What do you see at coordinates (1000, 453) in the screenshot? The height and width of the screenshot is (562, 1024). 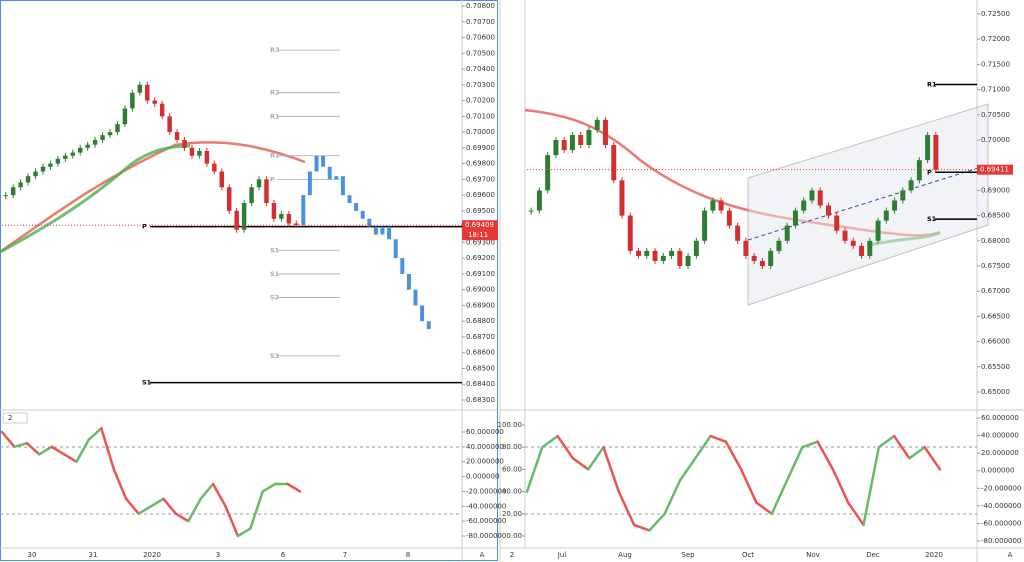 I see `osc-tick-label: 20.000000` at bounding box center [1000, 453].